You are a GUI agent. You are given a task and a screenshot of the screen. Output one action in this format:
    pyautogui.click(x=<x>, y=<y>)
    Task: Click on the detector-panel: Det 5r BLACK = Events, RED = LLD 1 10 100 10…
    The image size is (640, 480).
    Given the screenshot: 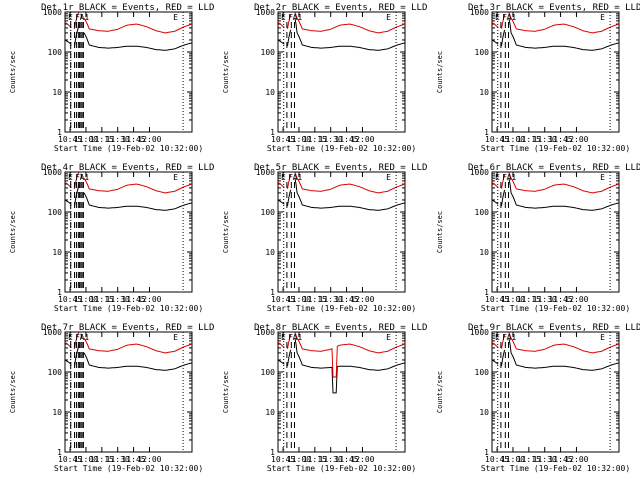 What is the action you would take?
    pyautogui.click(x=324, y=238)
    